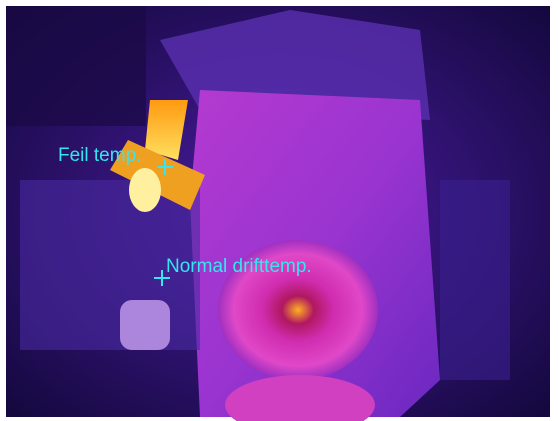  I want to click on annotation: Feil temp., so click(99, 155).